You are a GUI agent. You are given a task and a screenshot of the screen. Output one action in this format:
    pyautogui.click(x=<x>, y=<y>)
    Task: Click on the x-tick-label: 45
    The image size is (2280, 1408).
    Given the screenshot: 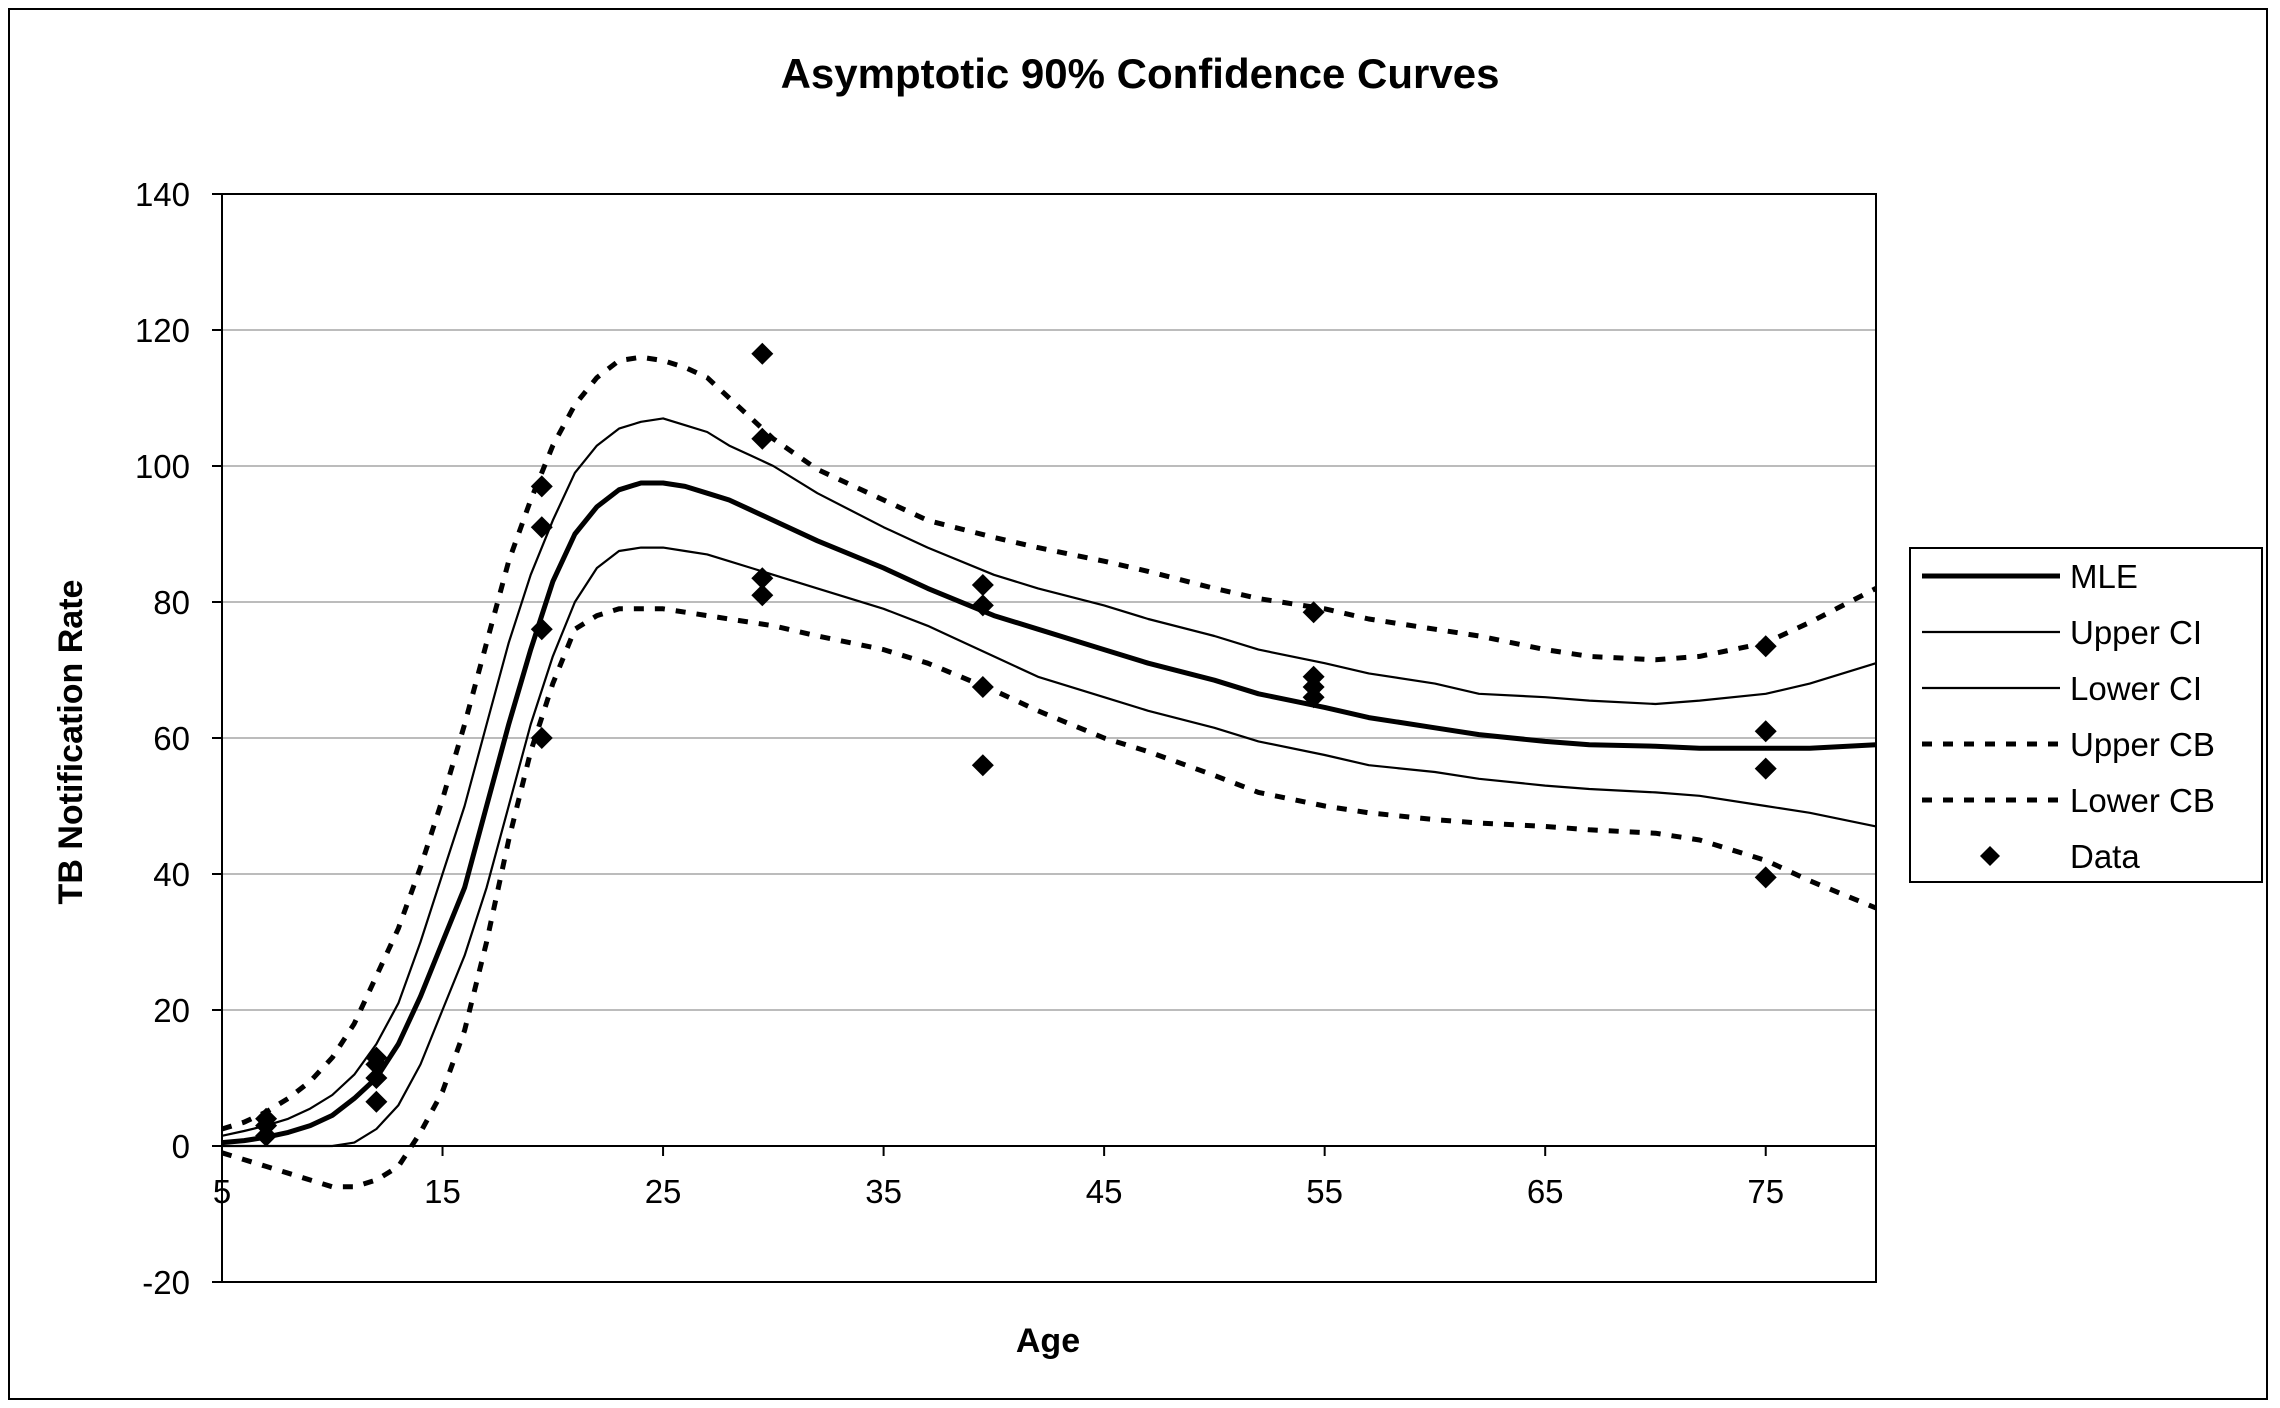 What is the action you would take?
    pyautogui.click(x=1104, y=1191)
    